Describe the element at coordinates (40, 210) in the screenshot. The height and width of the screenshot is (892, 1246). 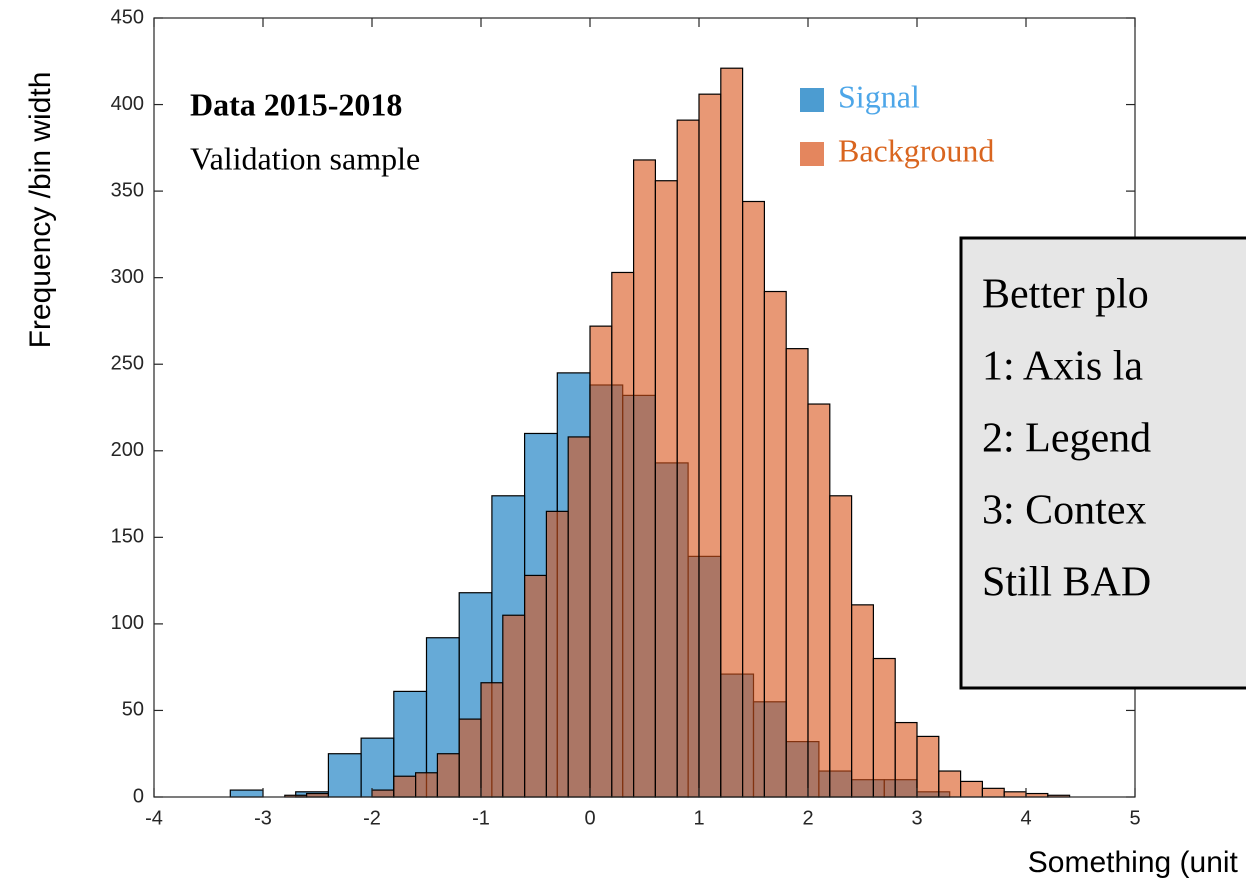
I see `y-axis-label: Frequency /bin width` at that location.